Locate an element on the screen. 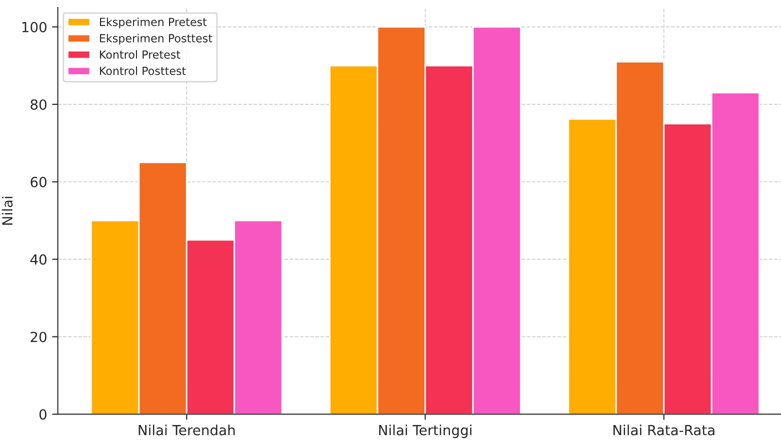 This screenshot has height=443, width=781. y-tick-label: 40 is located at coordinates (38, 259).